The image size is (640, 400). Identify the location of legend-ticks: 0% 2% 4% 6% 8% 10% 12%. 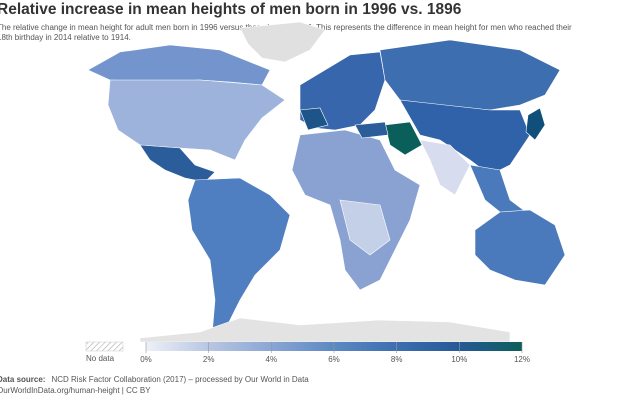
(335, 353).